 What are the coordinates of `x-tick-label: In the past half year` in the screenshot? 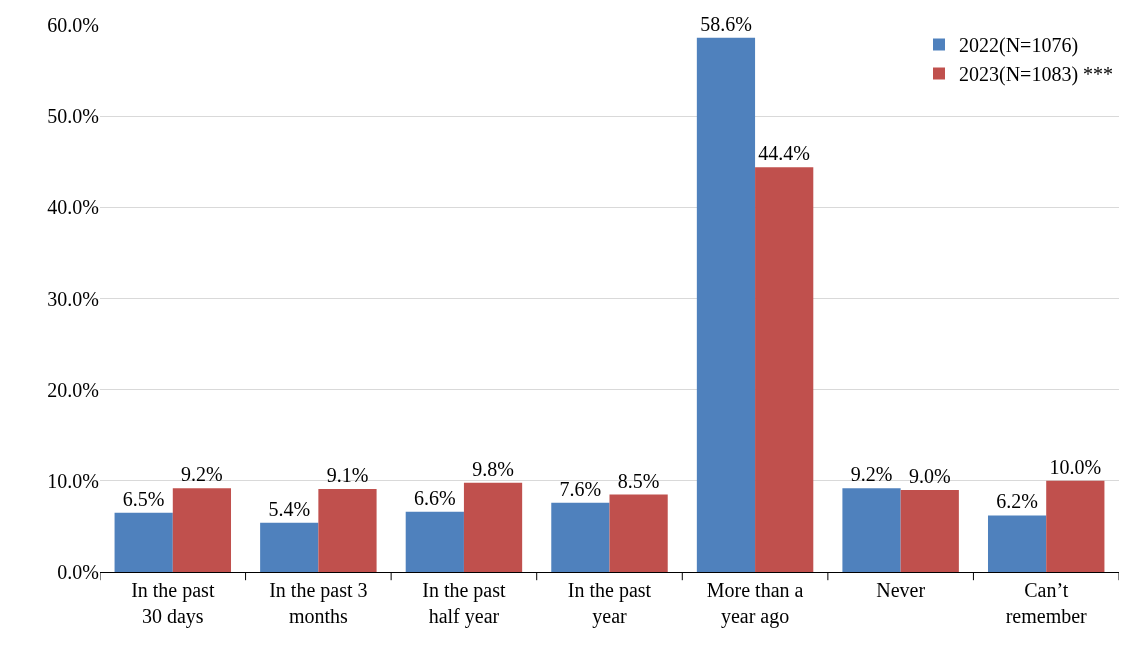 It's located at (464, 603).